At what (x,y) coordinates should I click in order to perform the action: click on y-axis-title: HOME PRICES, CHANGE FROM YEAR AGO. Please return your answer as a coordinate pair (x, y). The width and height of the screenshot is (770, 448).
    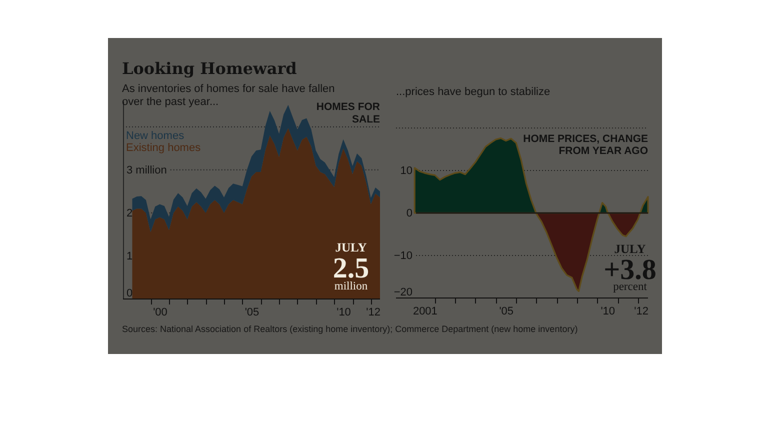
    Looking at the image, I should click on (585, 145).